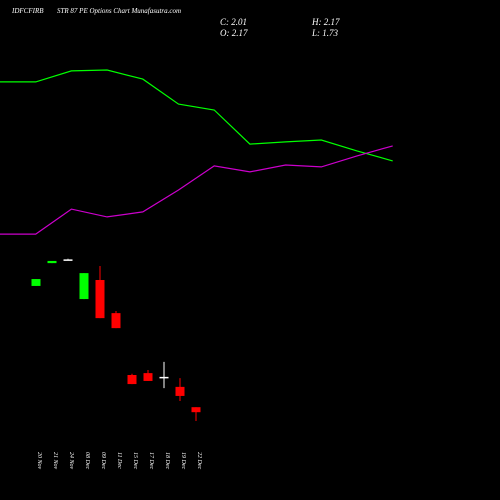  Describe the element at coordinates (55, 461) in the screenshot. I see `x-tick-label: 21 Nov` at that location.